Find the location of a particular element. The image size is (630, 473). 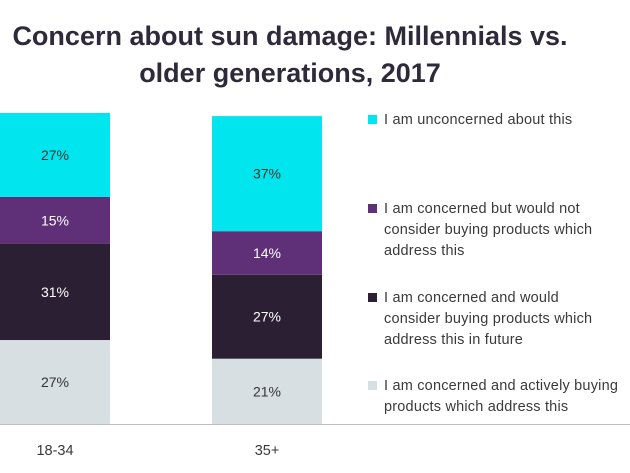

data-label: 21% is located at coordinates (267, 391).